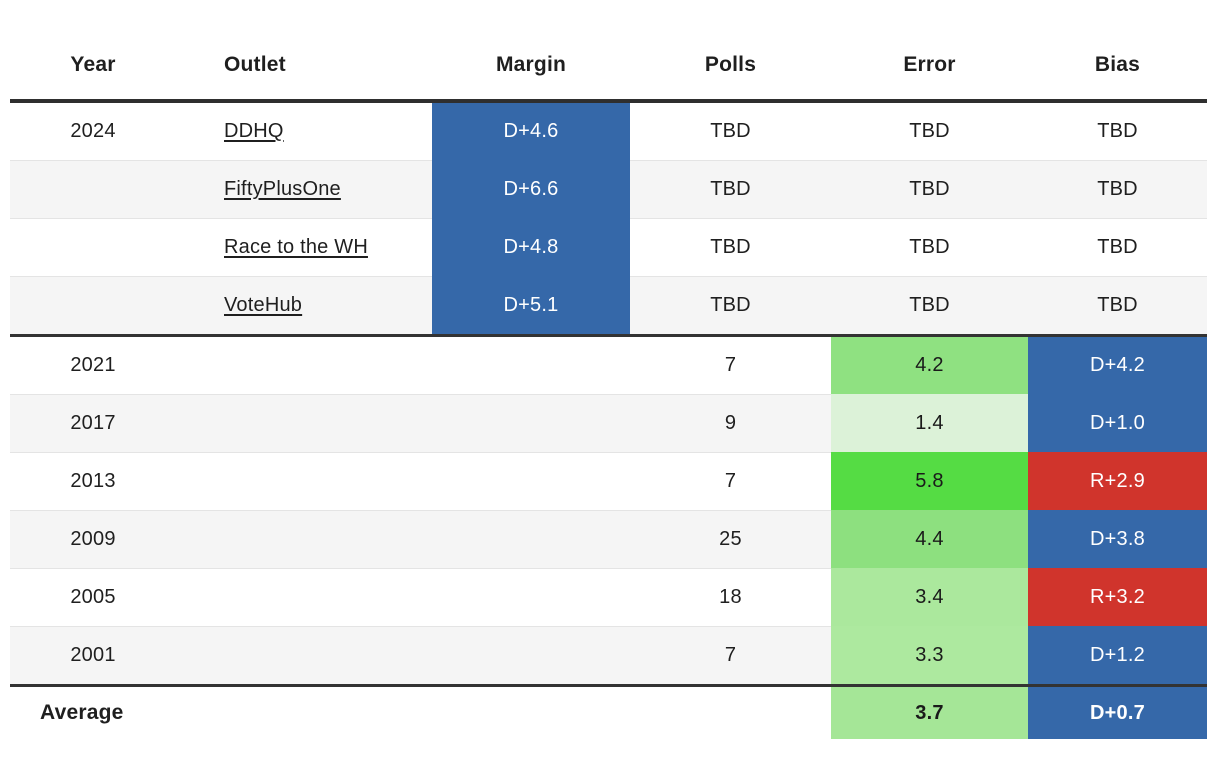  Describe the element at coordinates (531, 189) in the screenshot. I see `margin-cell: D+6.6` at that location.